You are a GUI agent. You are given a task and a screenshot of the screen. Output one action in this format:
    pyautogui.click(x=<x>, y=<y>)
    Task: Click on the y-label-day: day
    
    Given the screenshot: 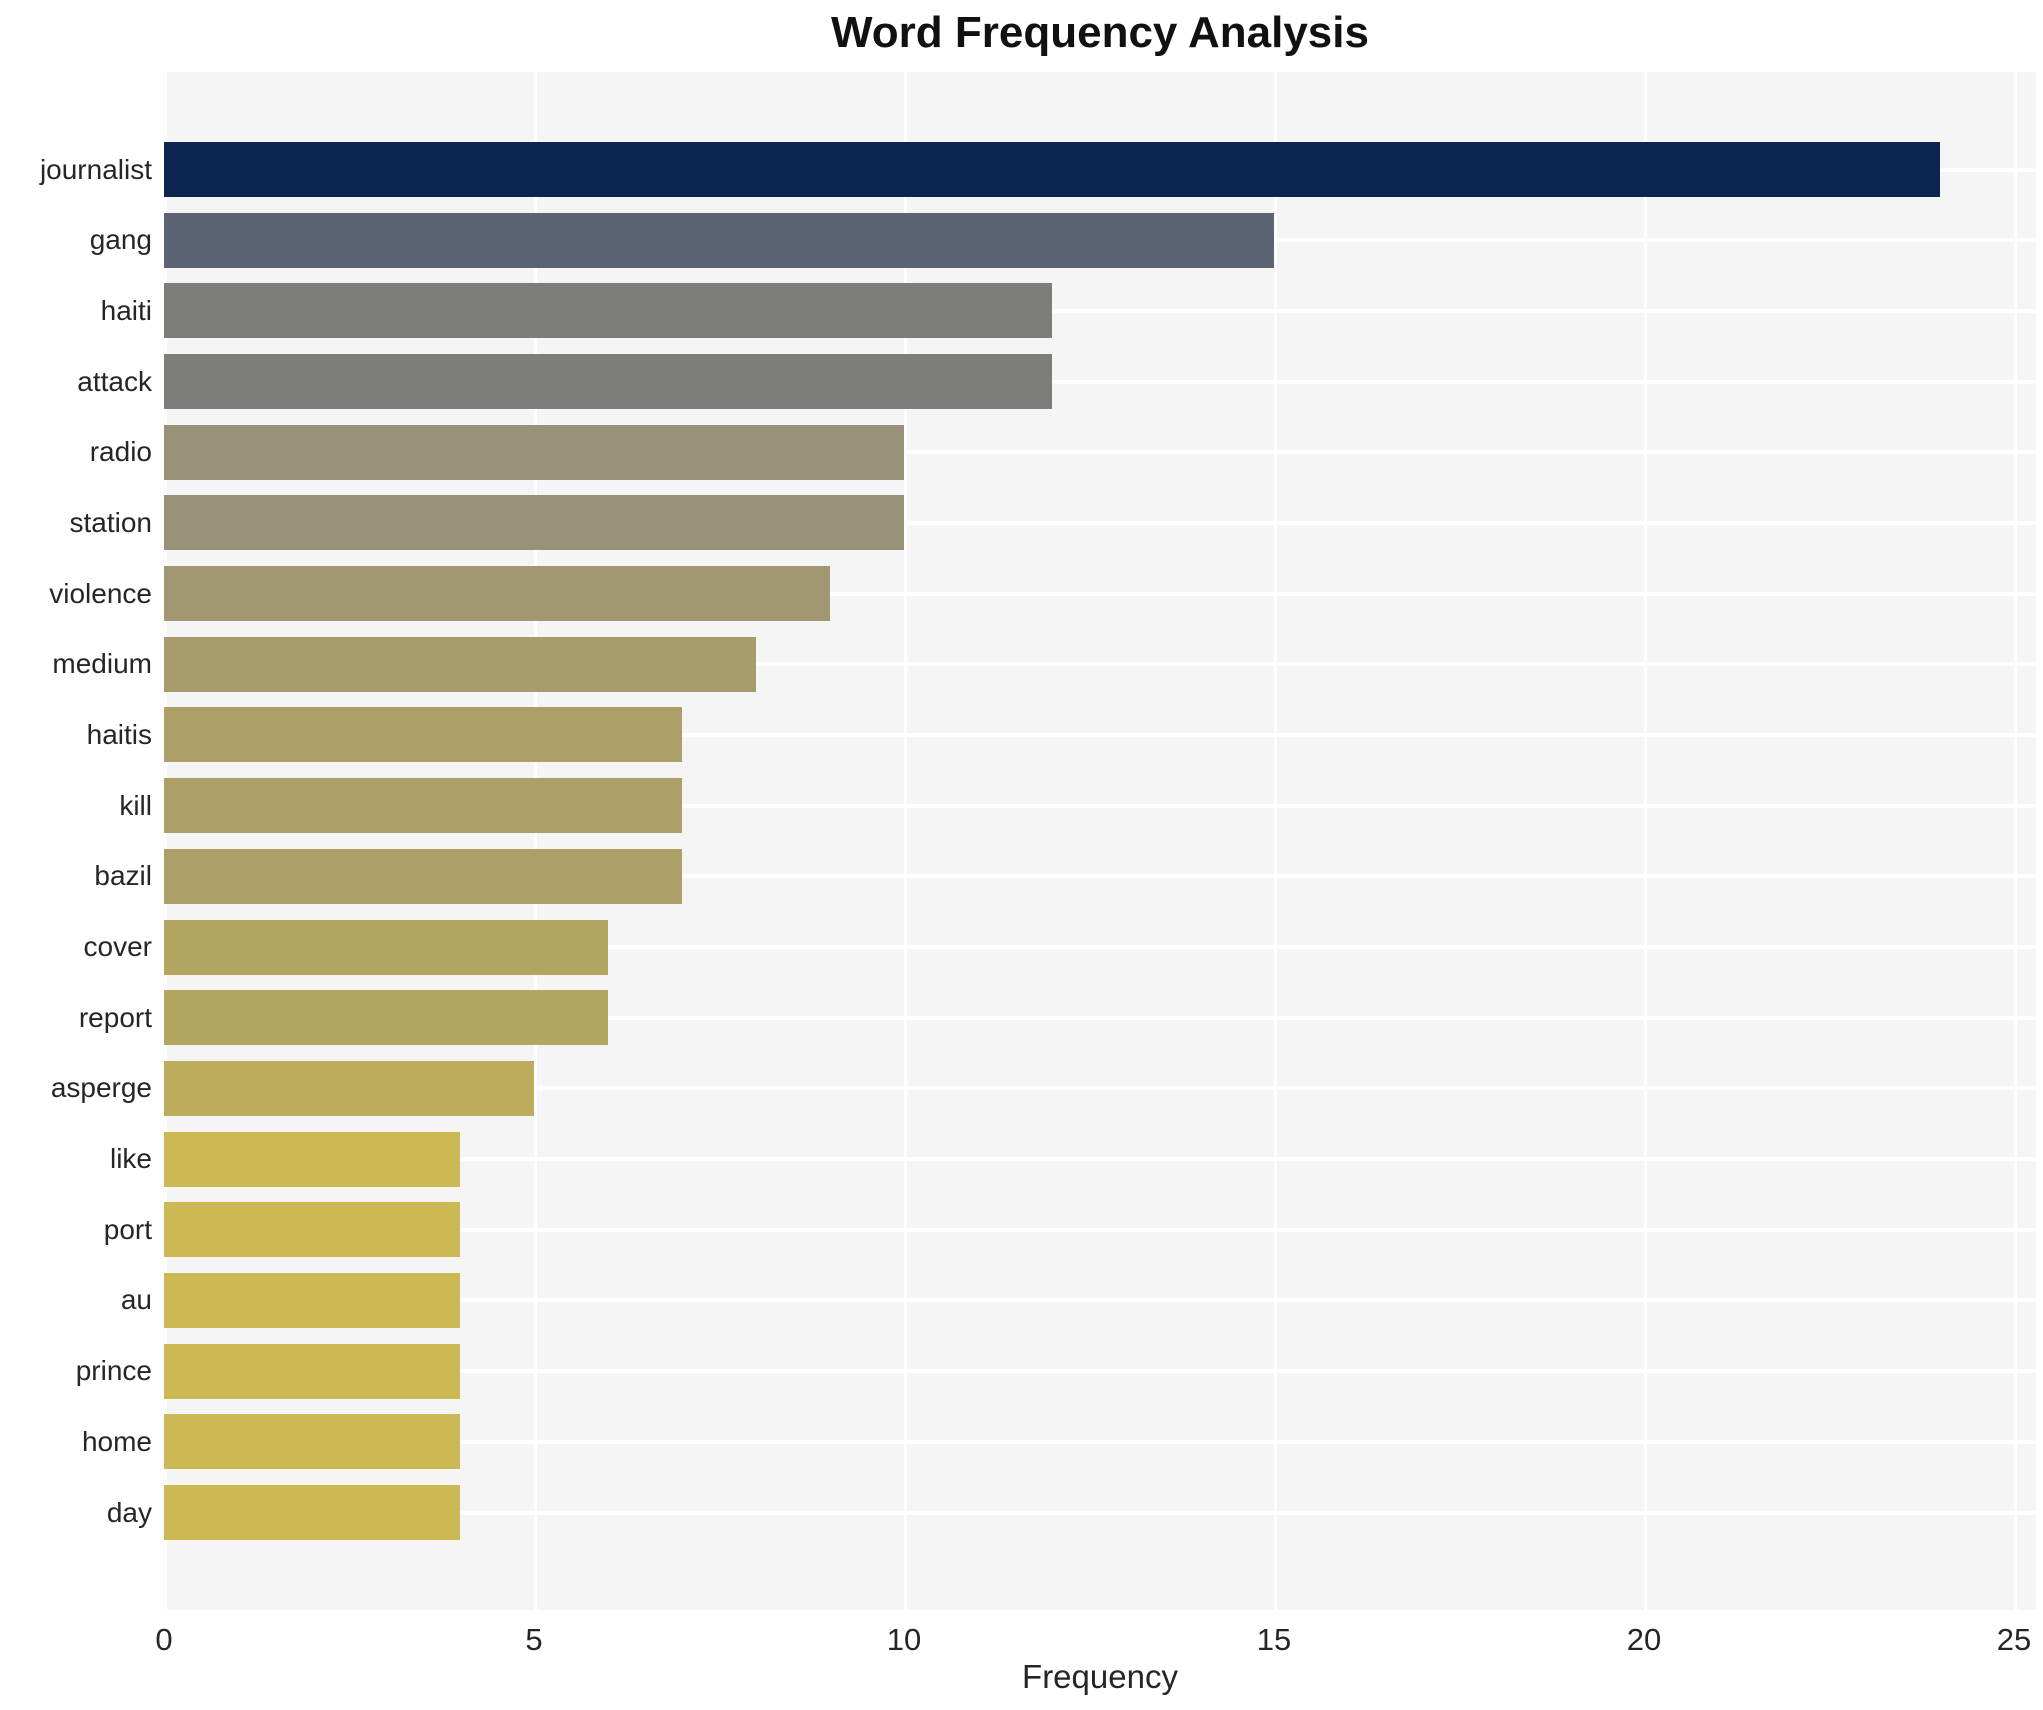 What is the action you would take?
    pyautogui.click(x=129, y=1512)
    